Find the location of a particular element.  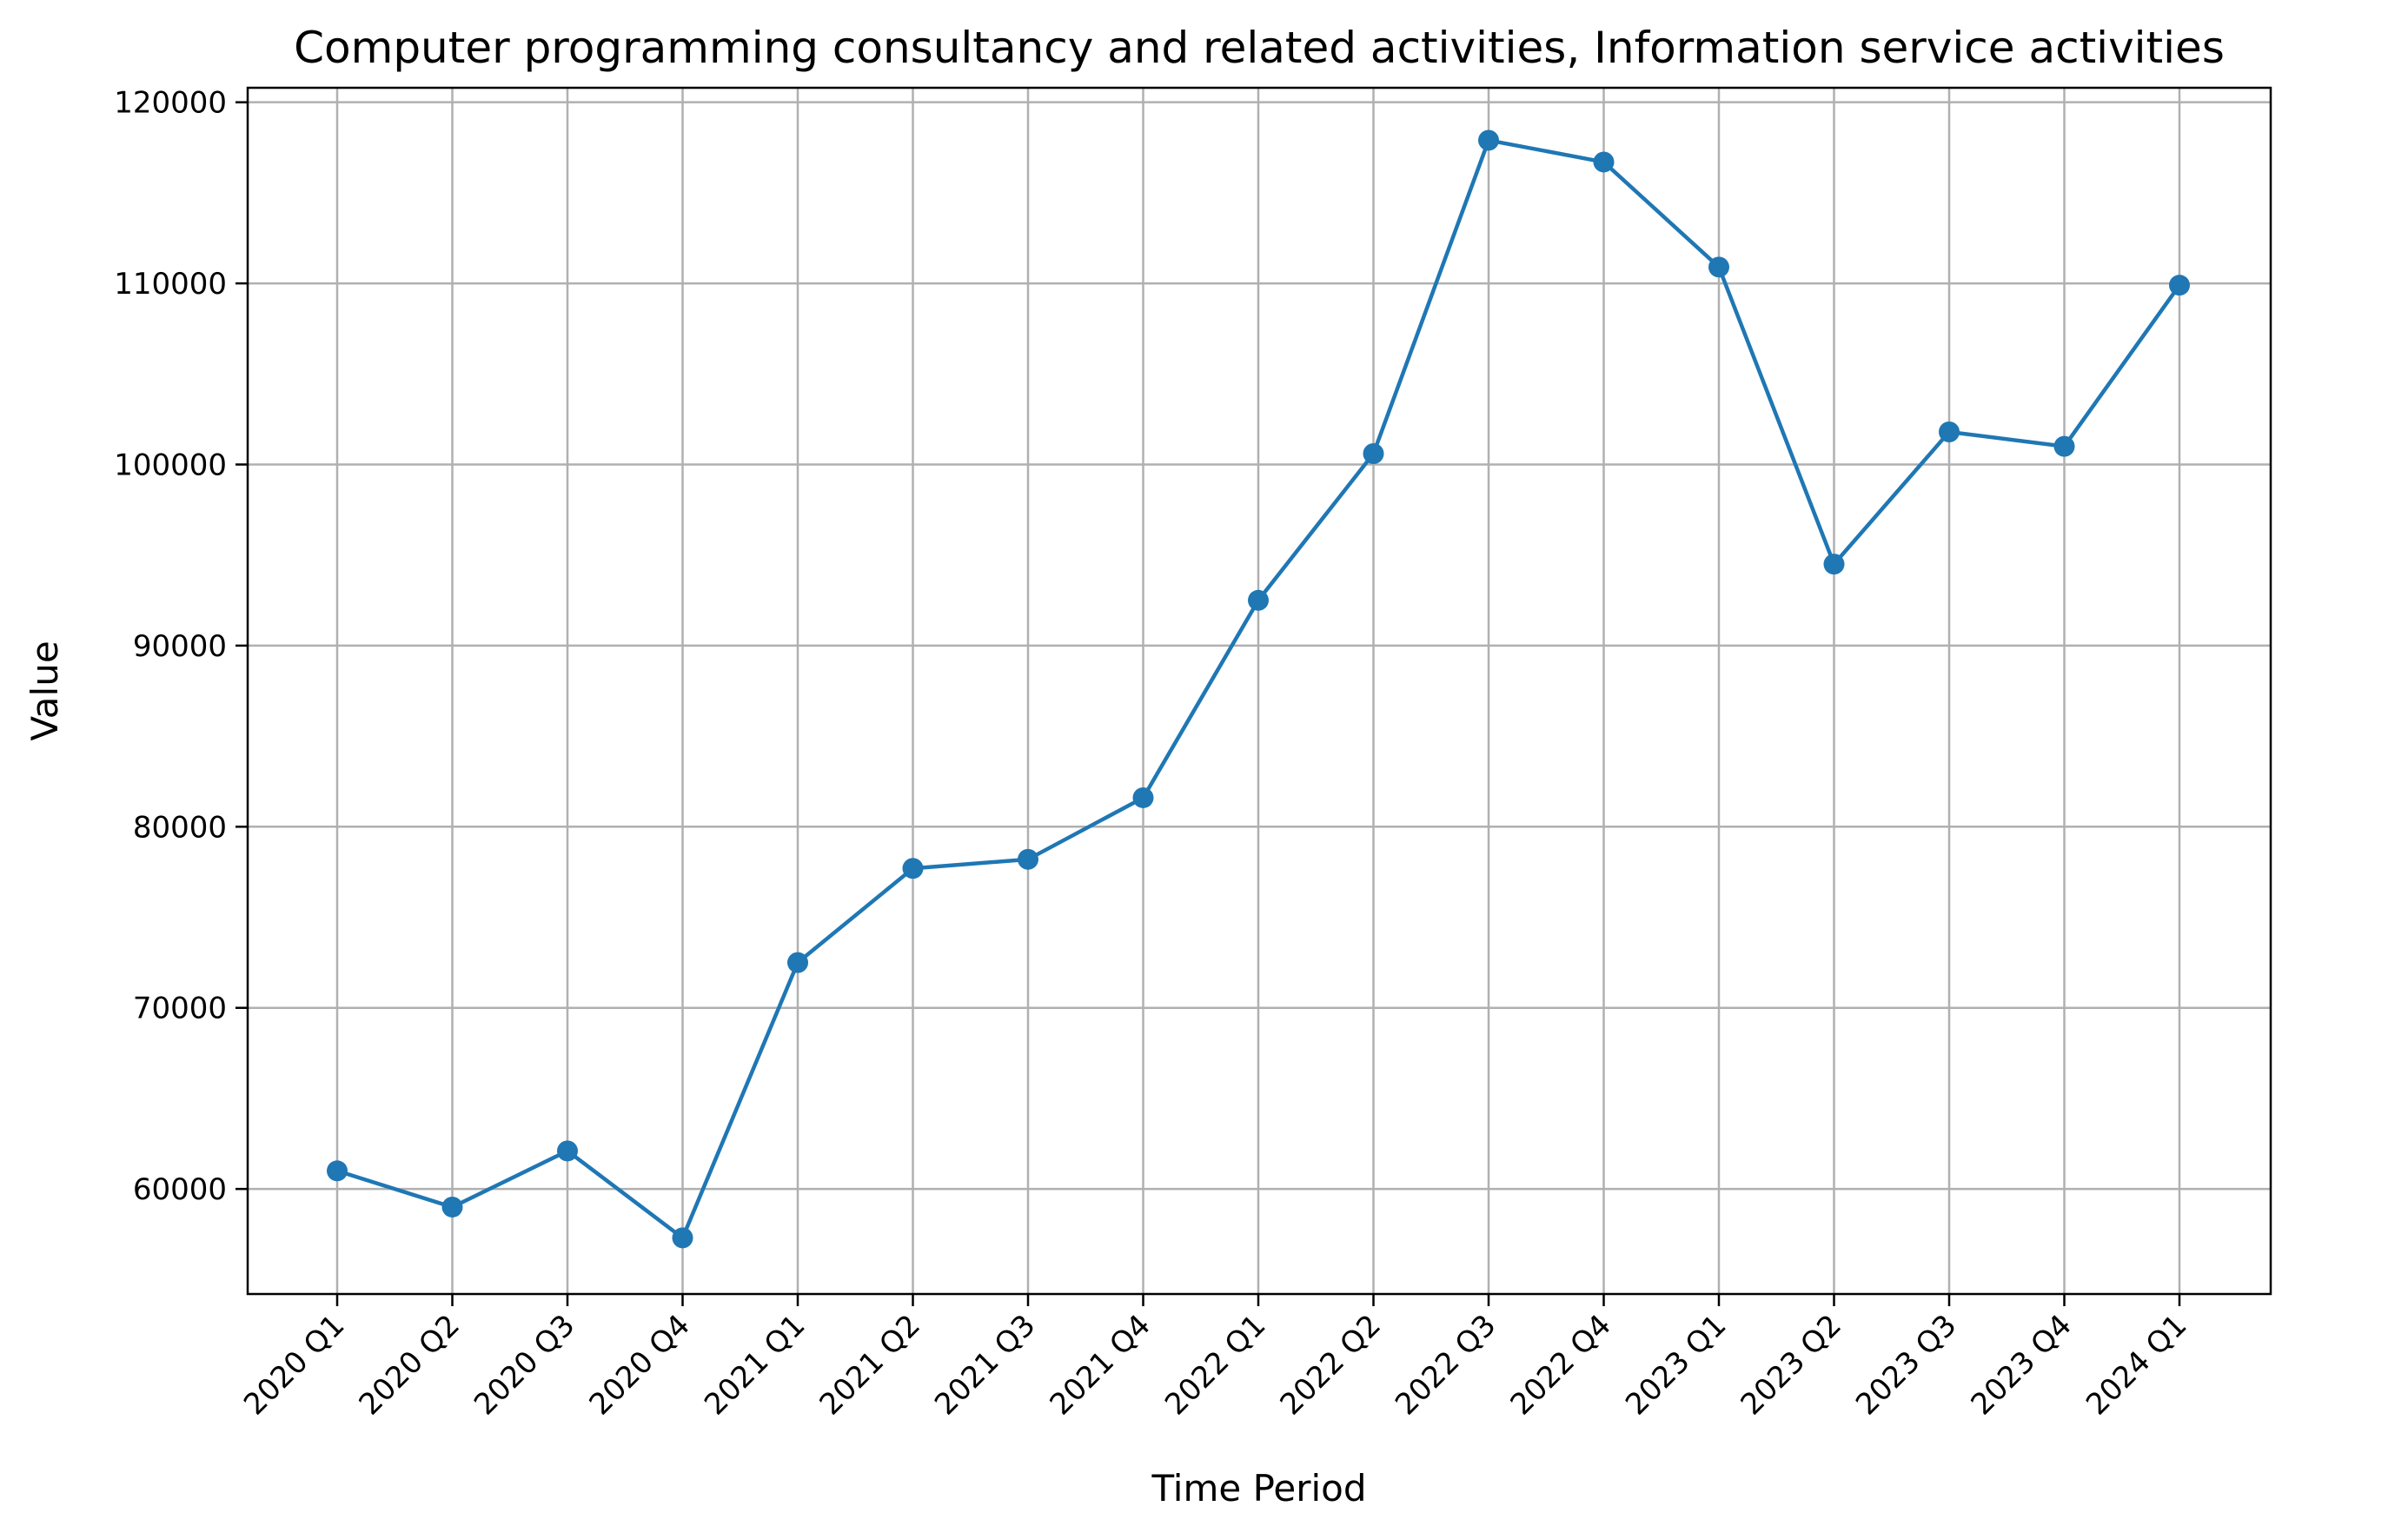

x-tick-label: 2021 Q4 is located at coordinates (1101, 1365).